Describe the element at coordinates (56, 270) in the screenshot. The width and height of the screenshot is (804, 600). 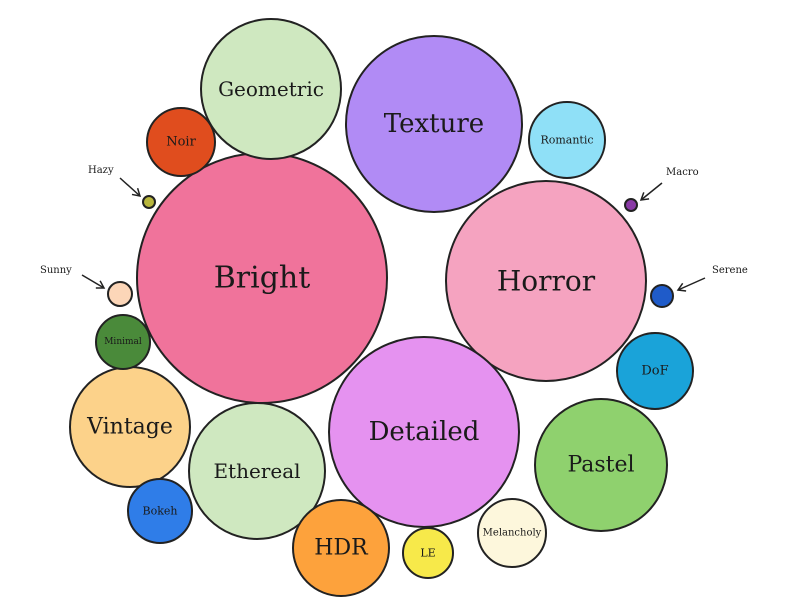
I see `bubble-label-sunny: Sunny` at that location.